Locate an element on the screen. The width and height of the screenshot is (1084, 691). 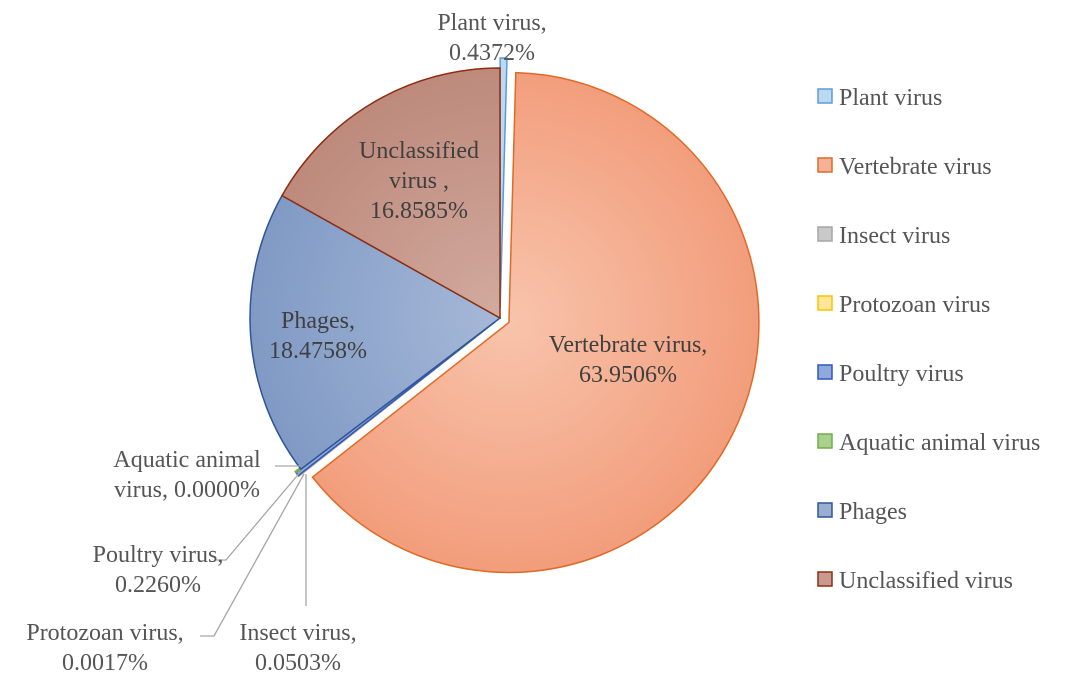
leader-line-protozoan-virus is located at coordinates (252, 555).